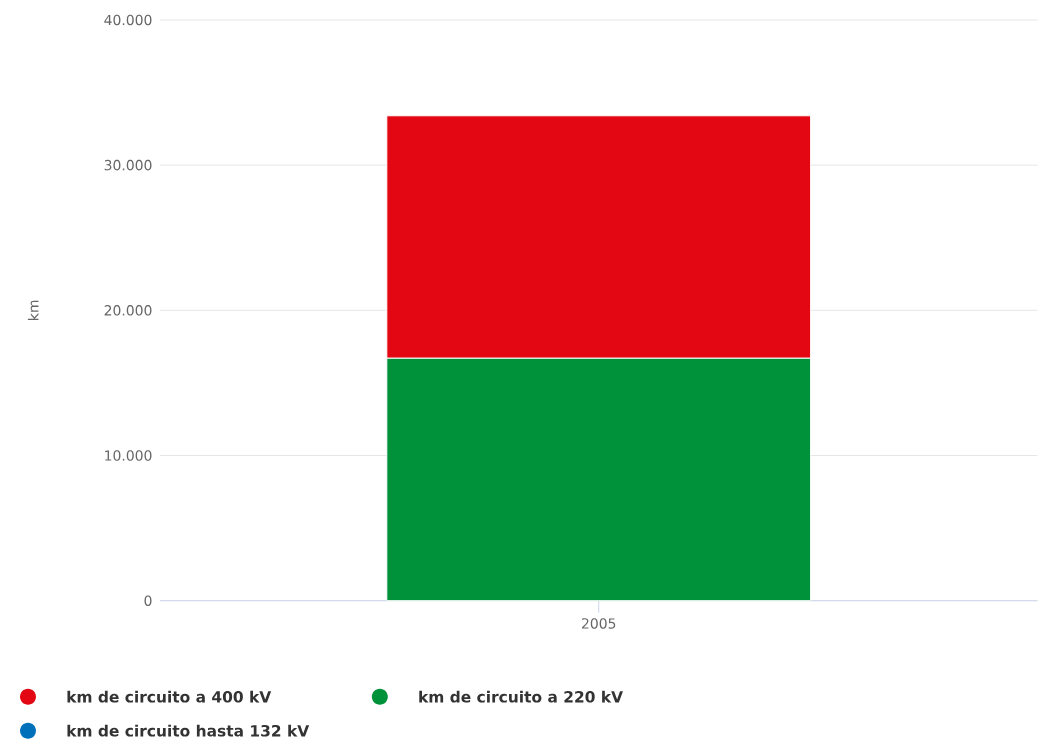 The height and width of the screenshot is (745, 1038). What do you see at coordinates (128, 20) in the screenshot?
I see `y-tick-label: 40.000` at bounding box center [128, 20].